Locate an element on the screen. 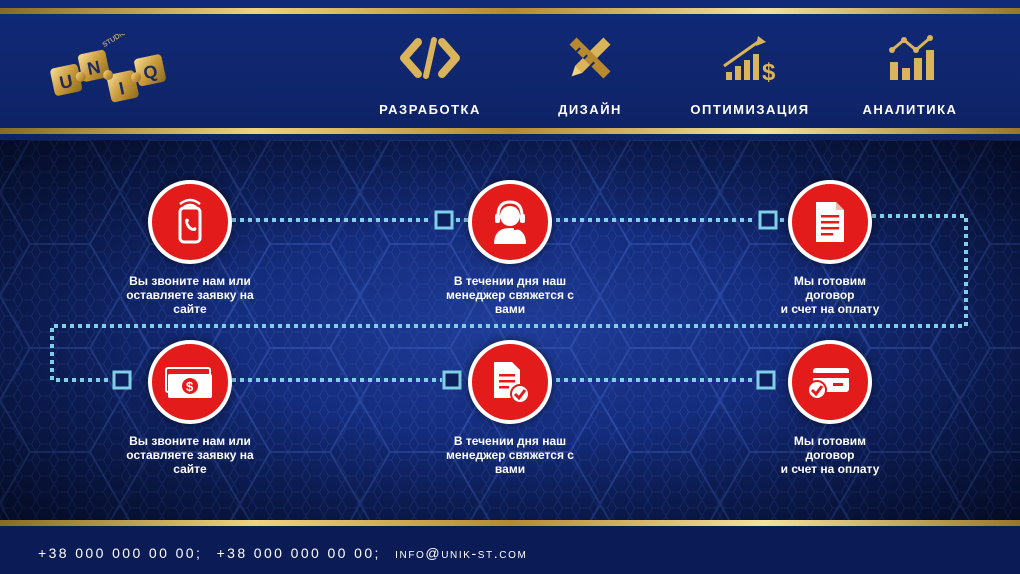  nav-label-design: ДИЗАЙН is located at coordinates (590, 109).